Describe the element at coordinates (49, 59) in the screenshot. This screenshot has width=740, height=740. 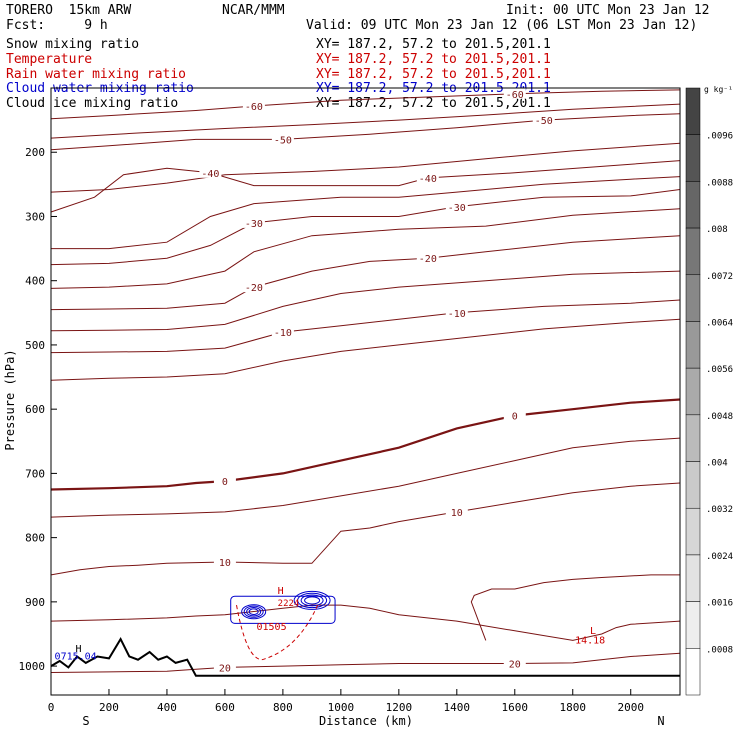
I see `legend-temperature-name: Temperature` at that location.